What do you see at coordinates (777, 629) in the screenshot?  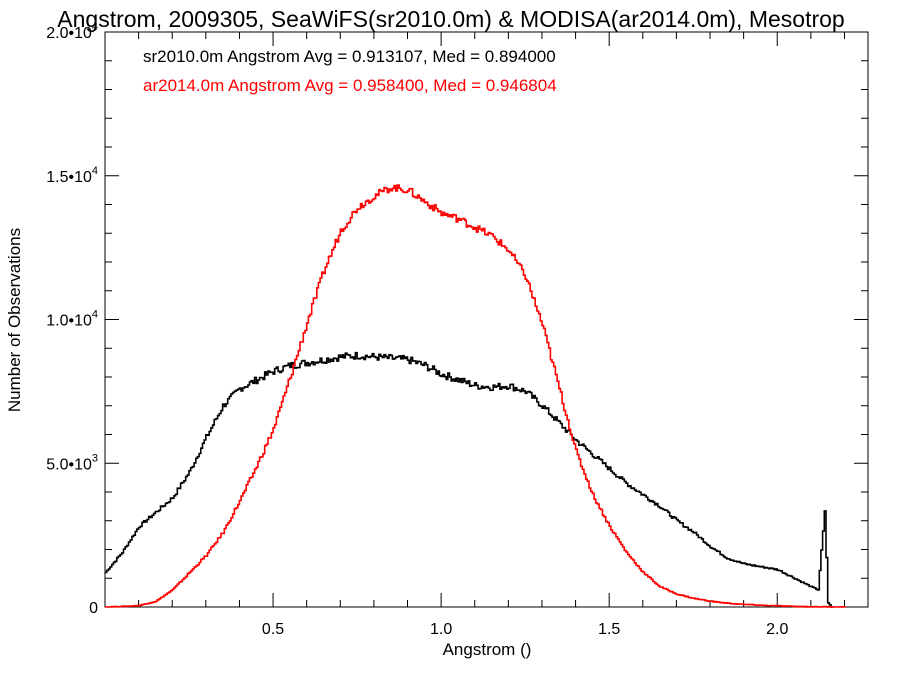 I see `x-tick-label: 2.0` at bounding box center [777, 629].